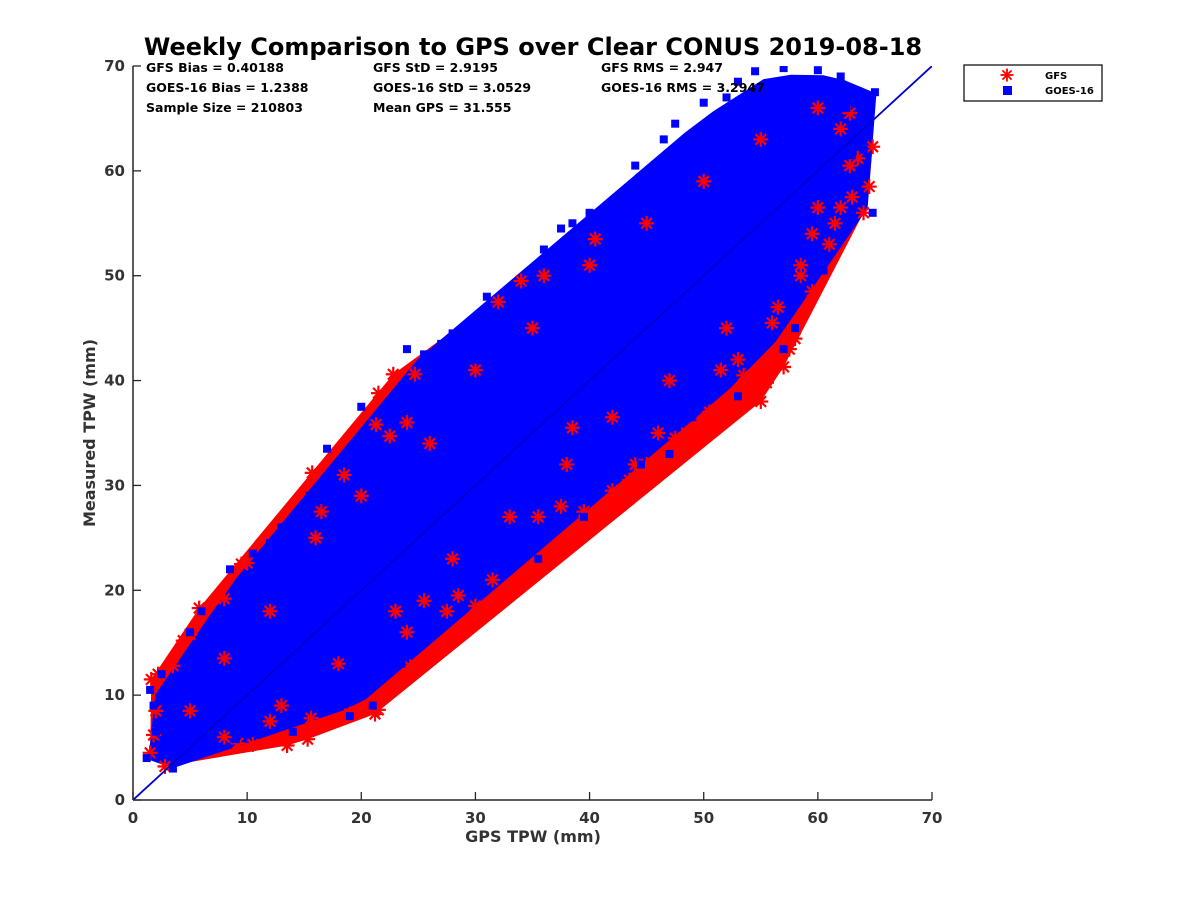  What do you see at coordinates (114, 485) in the screenshot?
I see `y-tick-label: 30` at bounding box center [114, 485].